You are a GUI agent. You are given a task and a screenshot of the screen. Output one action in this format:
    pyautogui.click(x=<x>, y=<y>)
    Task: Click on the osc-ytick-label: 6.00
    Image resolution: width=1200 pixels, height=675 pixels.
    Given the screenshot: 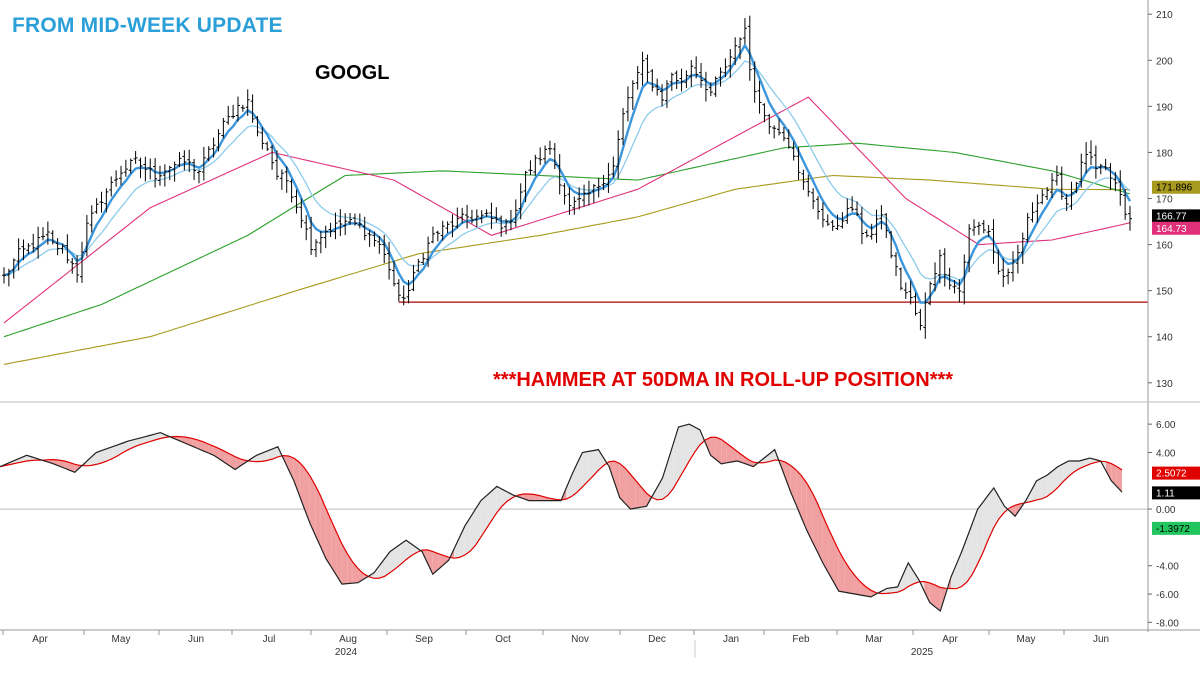 What is the action you would take?
    pyautogui.click(x=1166, y=425)
    